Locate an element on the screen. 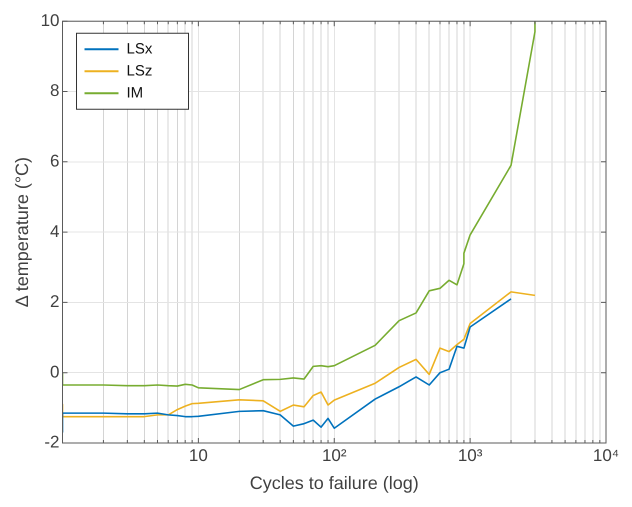 The image size is (632, 507). y-tick-label: 8 is located at coordinates (55, 90).